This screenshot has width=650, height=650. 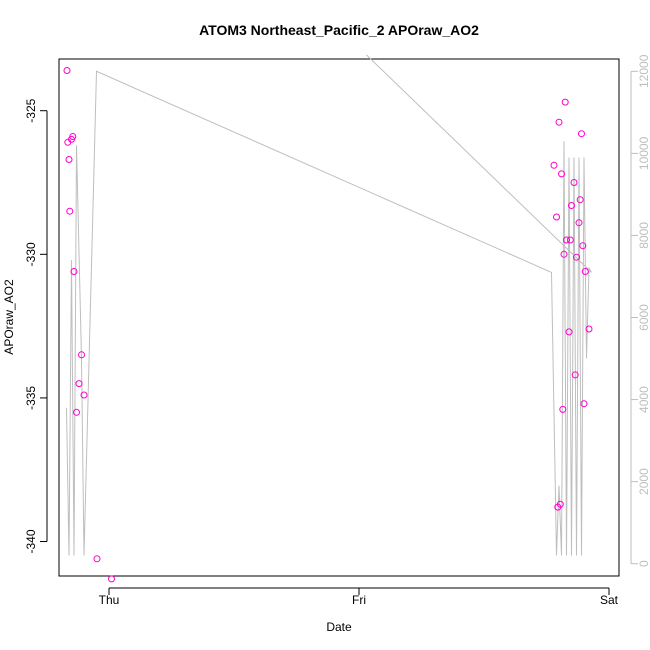 What do you see at coordinates (109, 600) in the screenshot?
I see `x-axis-tick-label: Thu` at bounding box center [109, 600].